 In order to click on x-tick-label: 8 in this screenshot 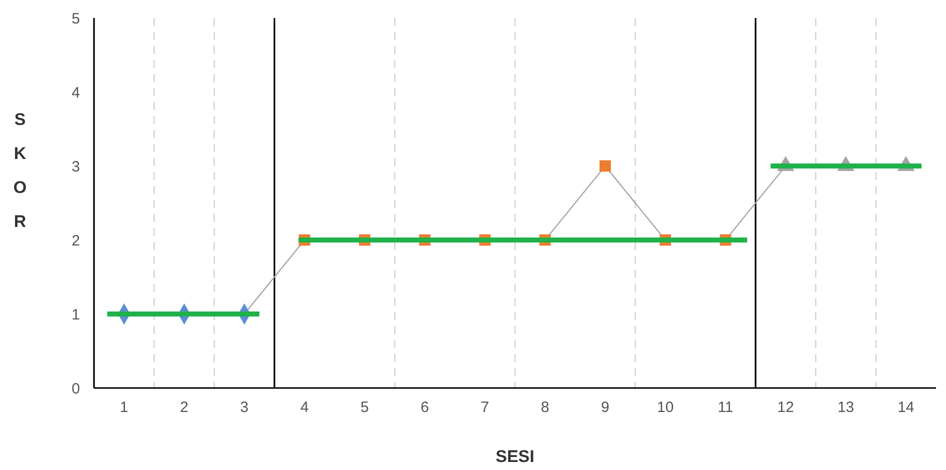, I will do `click(545, 407)`.